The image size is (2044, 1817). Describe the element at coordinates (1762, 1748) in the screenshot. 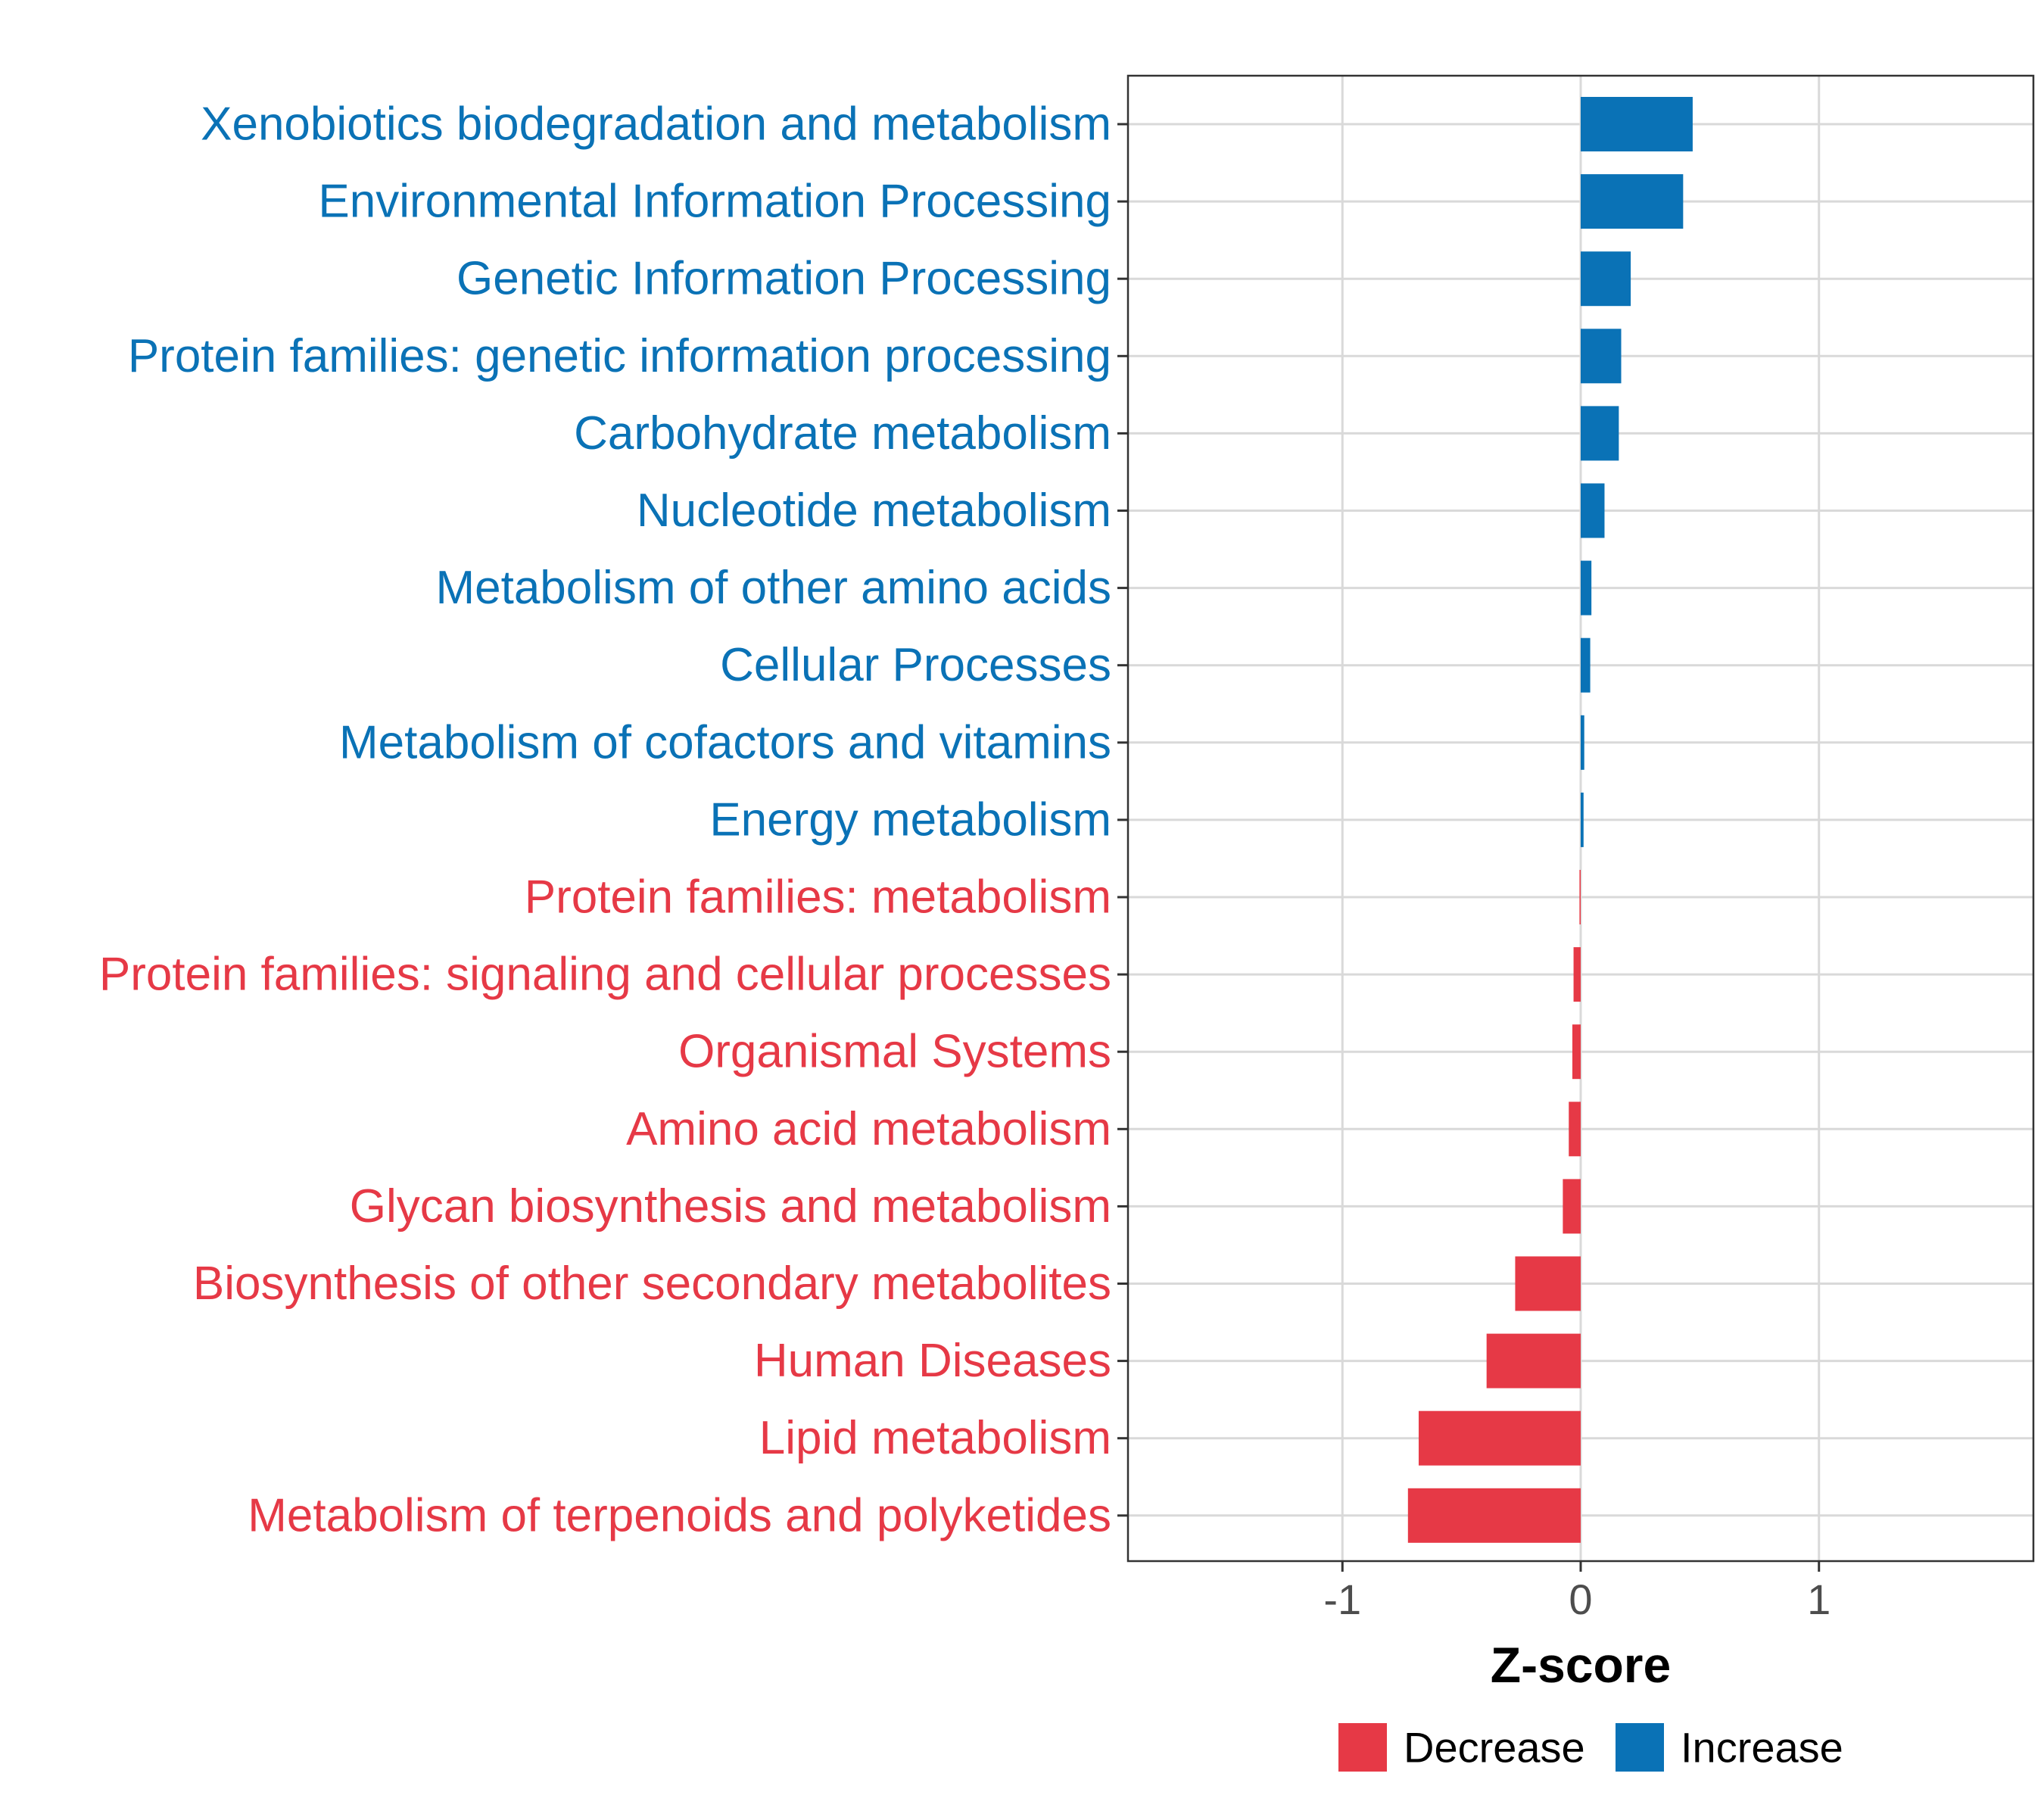

I see `legend-label-increase: Increase` at that location.